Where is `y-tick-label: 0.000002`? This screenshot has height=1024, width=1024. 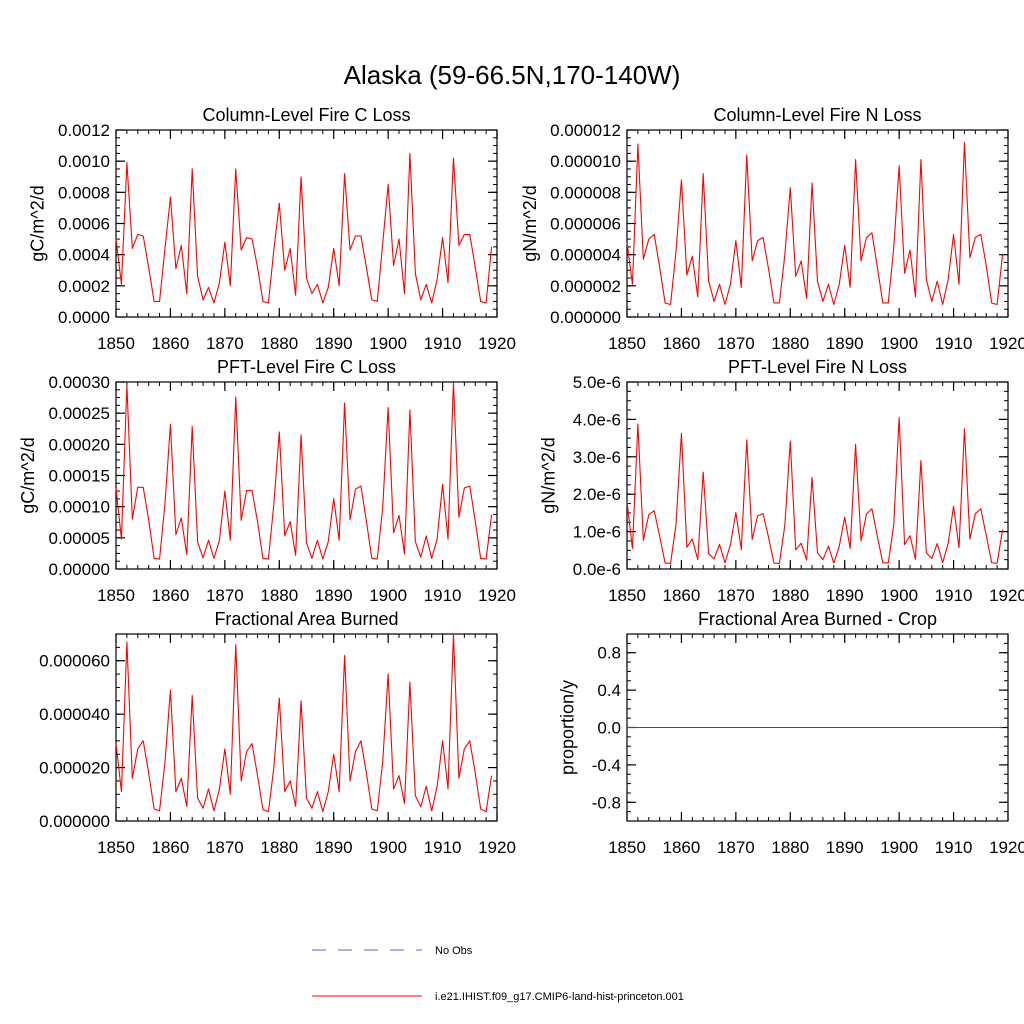
y-tick-label: 0.000002 is located at coordinates (585, 286).